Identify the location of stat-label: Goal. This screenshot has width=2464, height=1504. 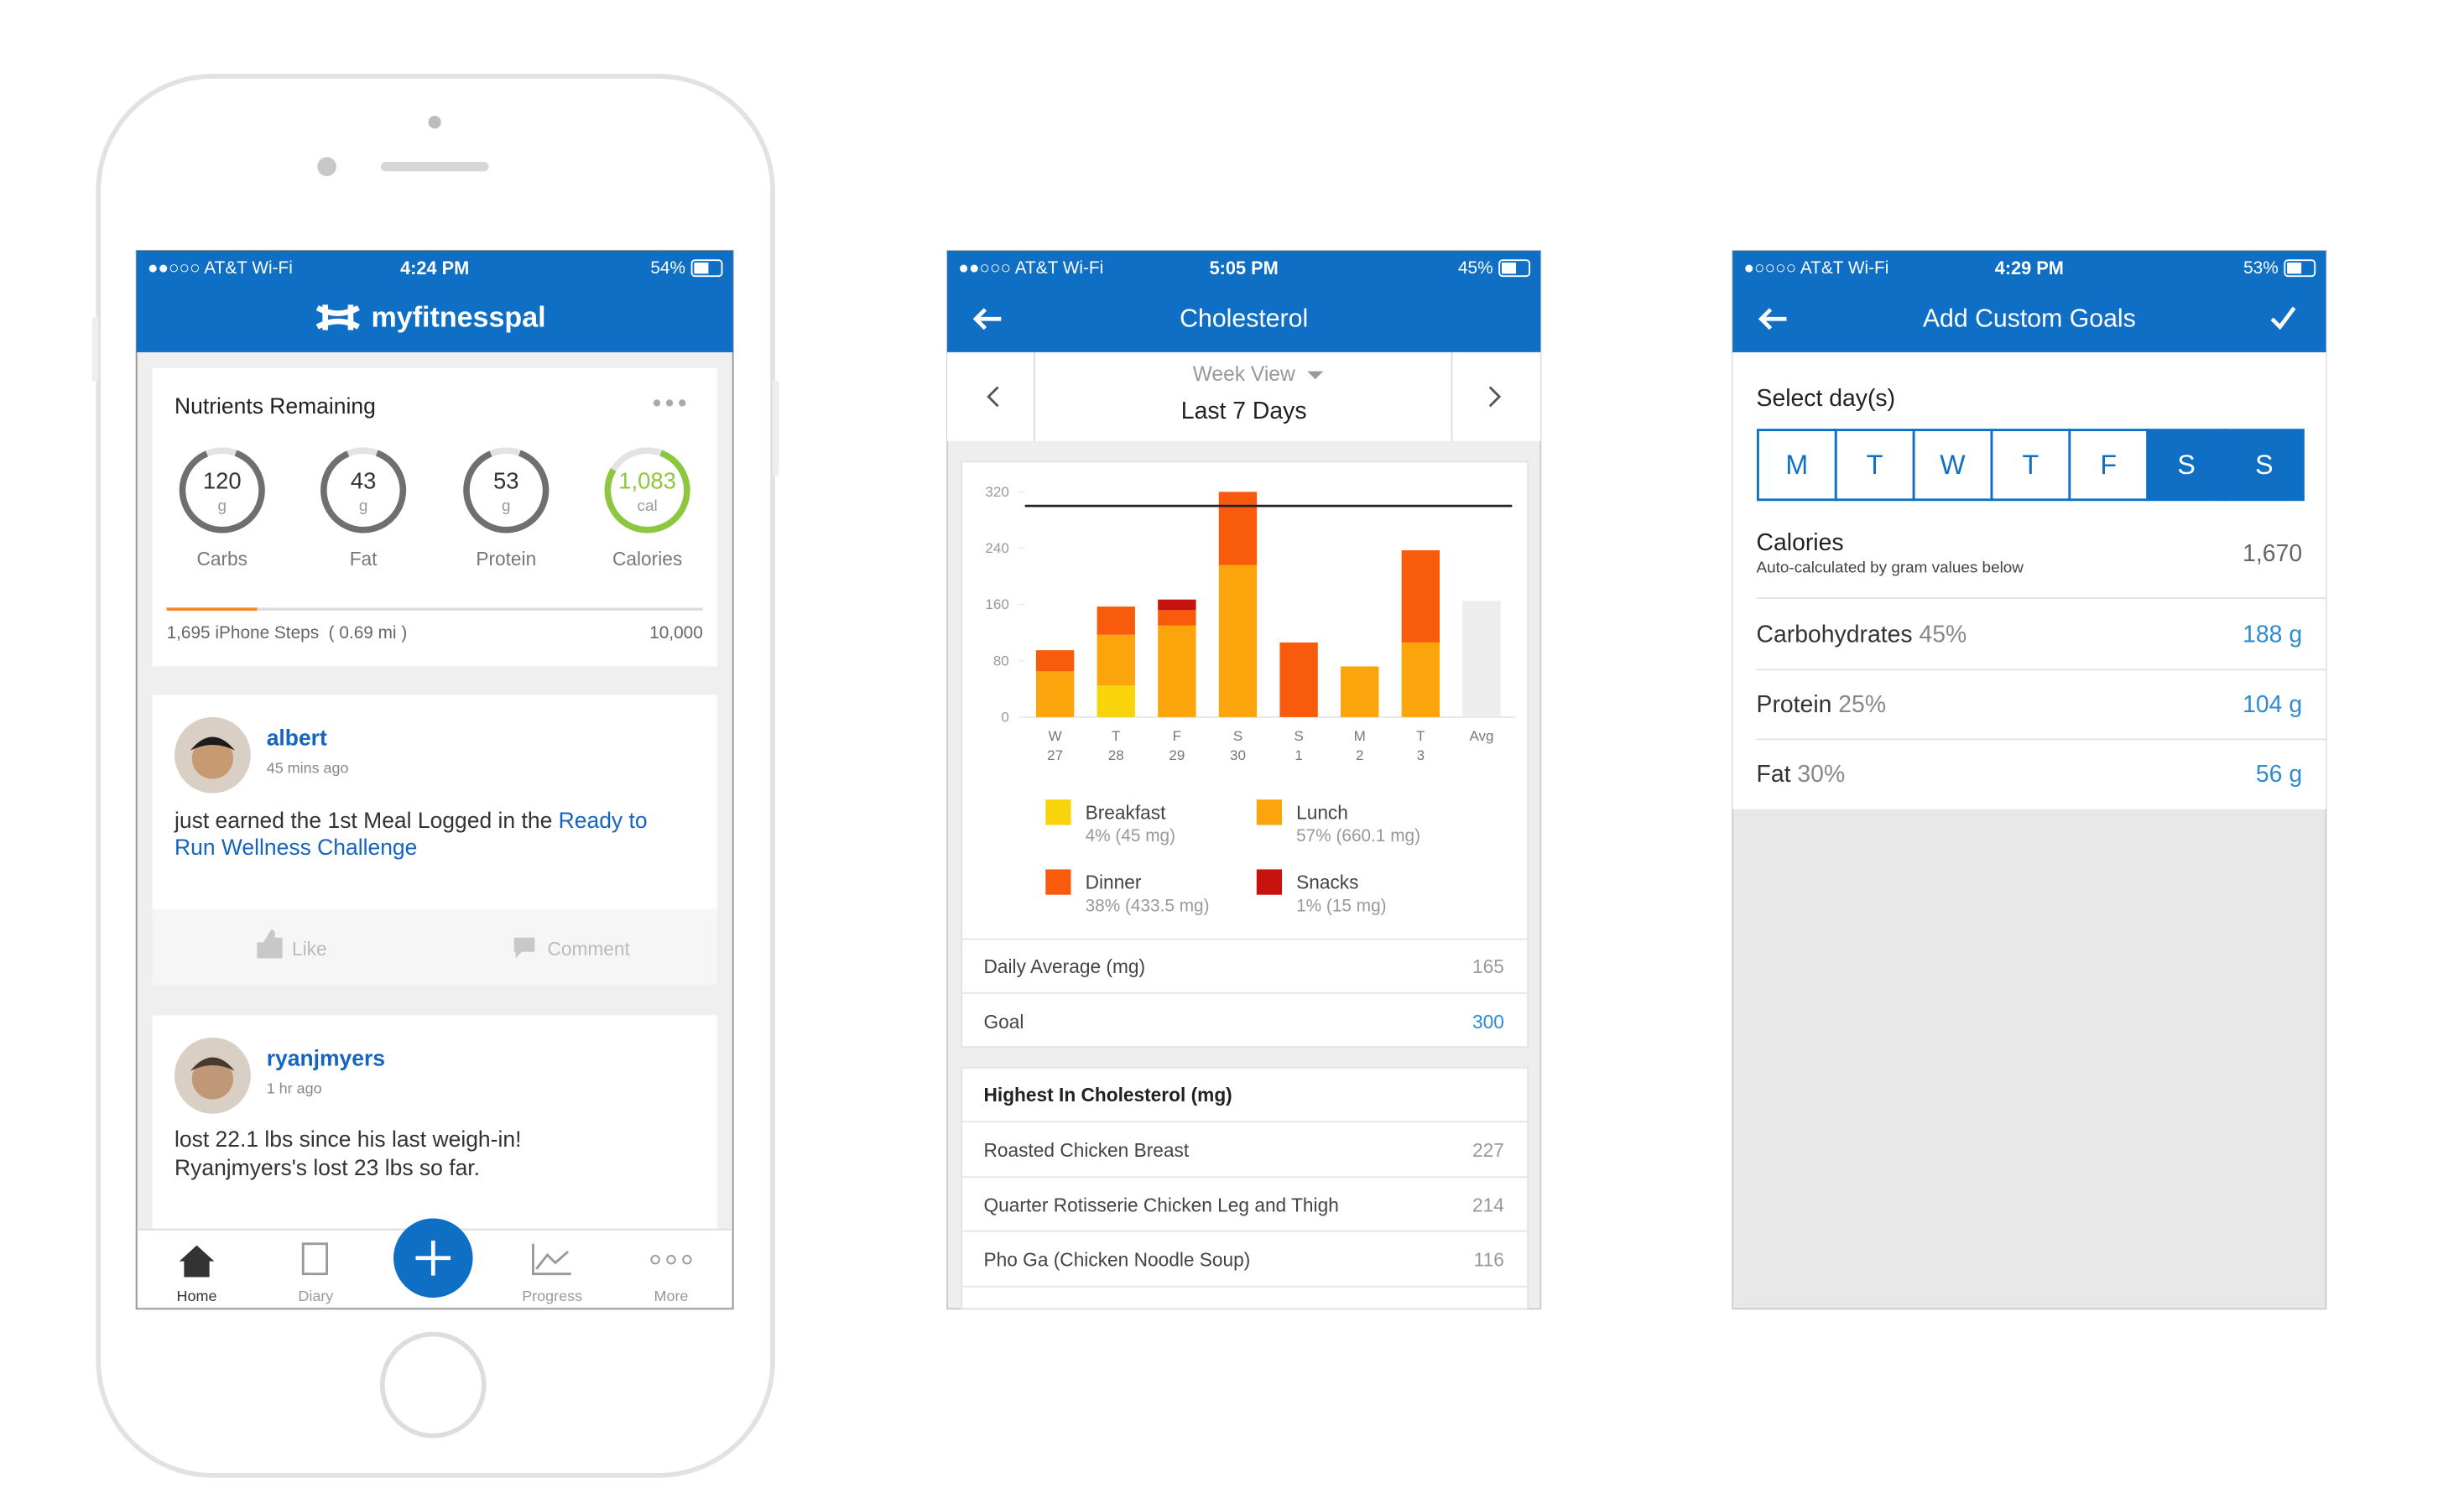
(1004, 1022).